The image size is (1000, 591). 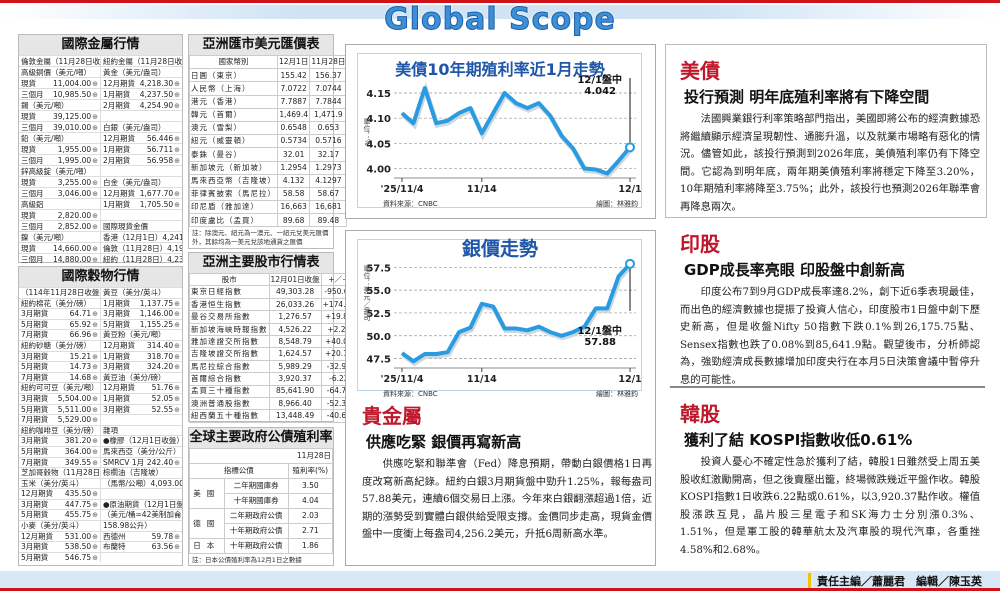 I want to click on table-row: 韓元（首爾） 1,469.4 1,471.9, so click(x=268, y=114).